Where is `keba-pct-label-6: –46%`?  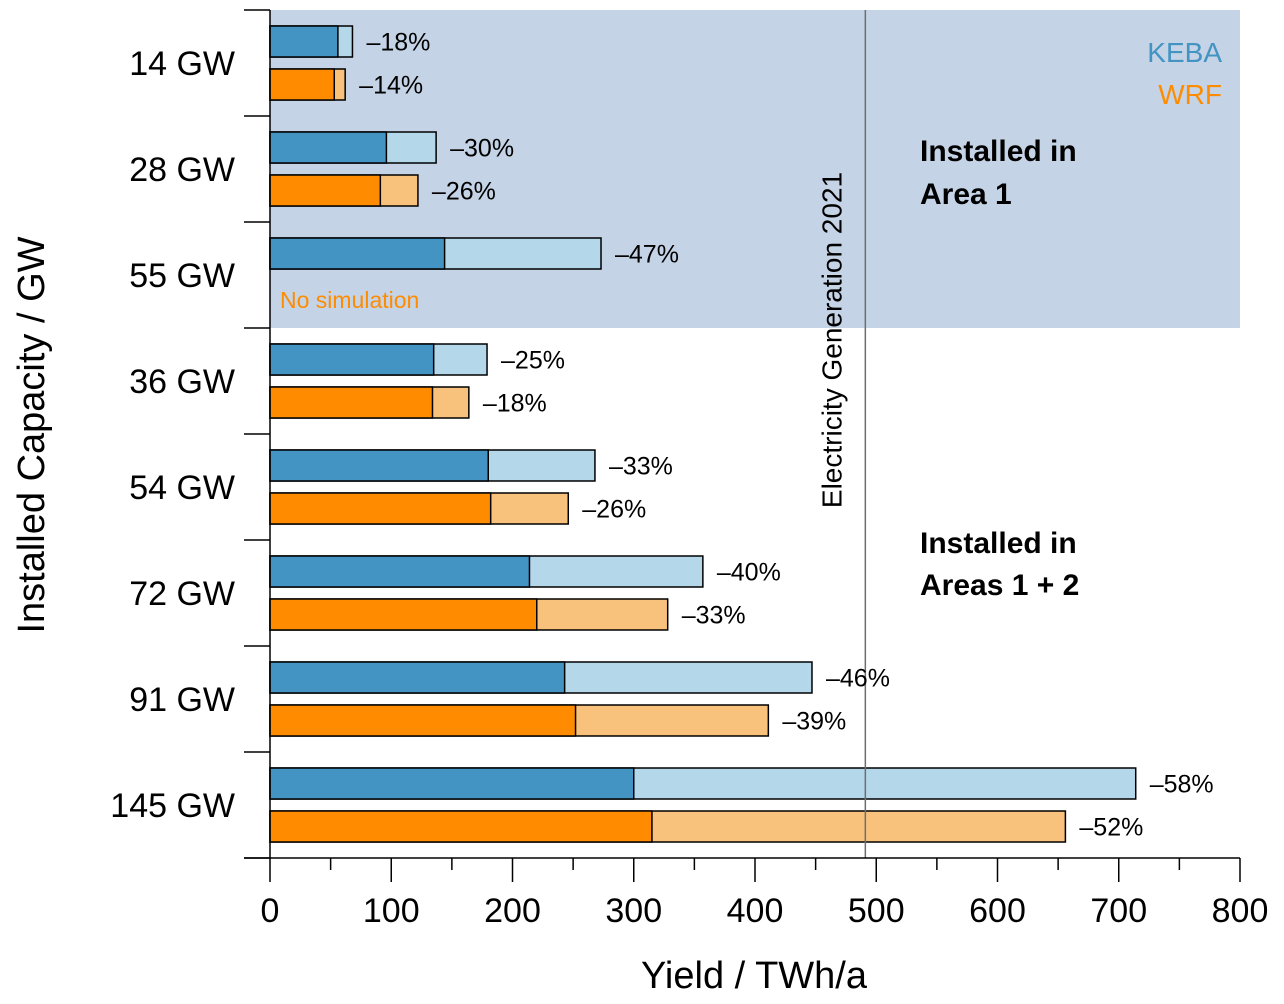
keba-pct-label-6: –46% is located at coordinates (858, 679).